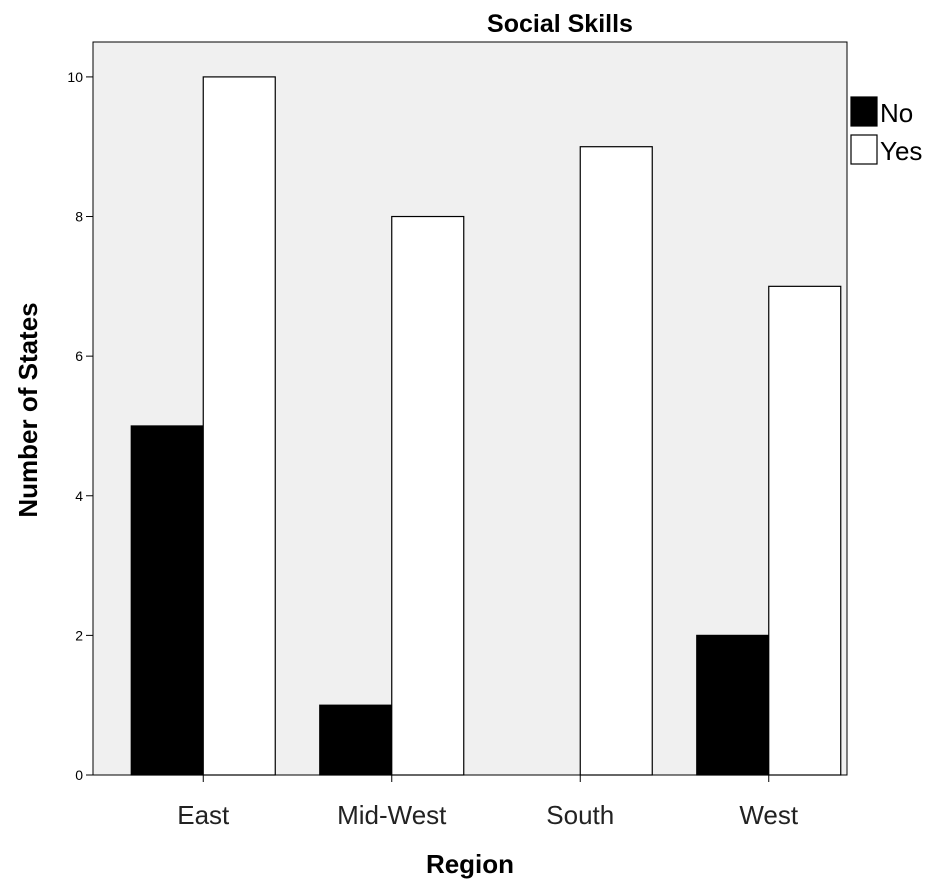 Image resolution: width=938 pixels, height=886 pixels. I want to click on x-tick-label: West, so click(769, 815).